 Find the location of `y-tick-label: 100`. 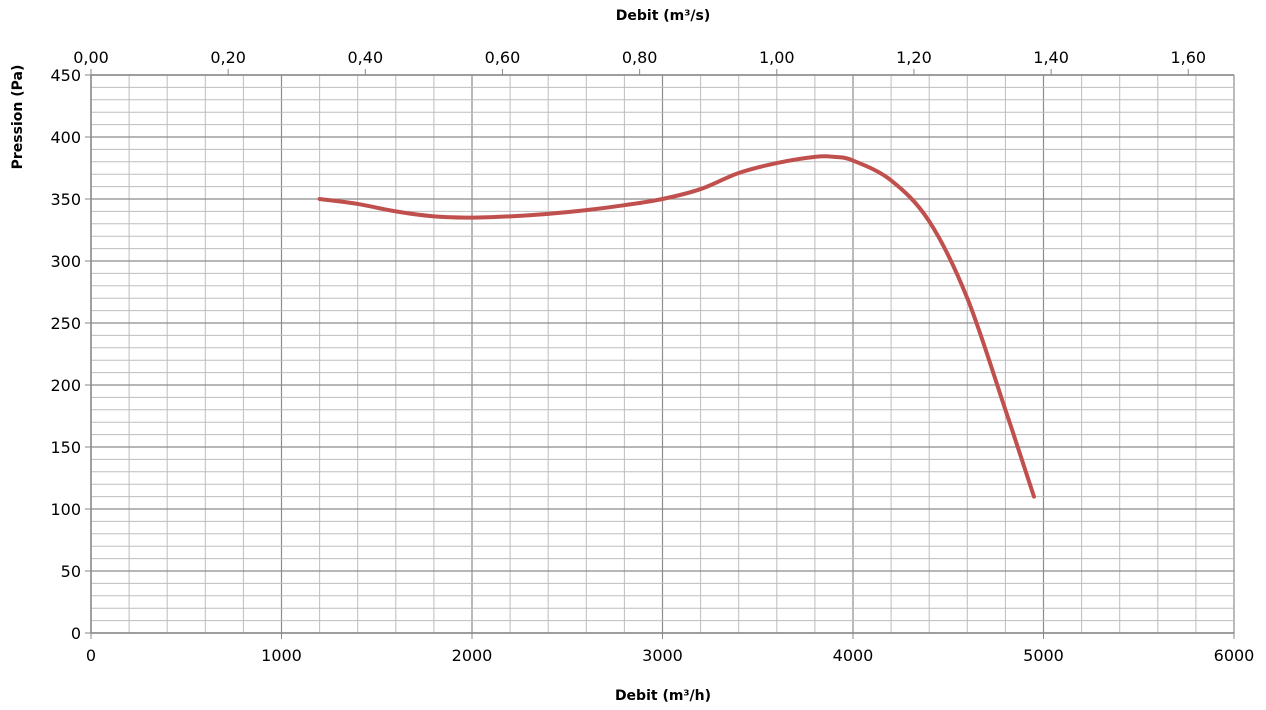

y-tick-label: 100 is located at coordinates (65, 509).